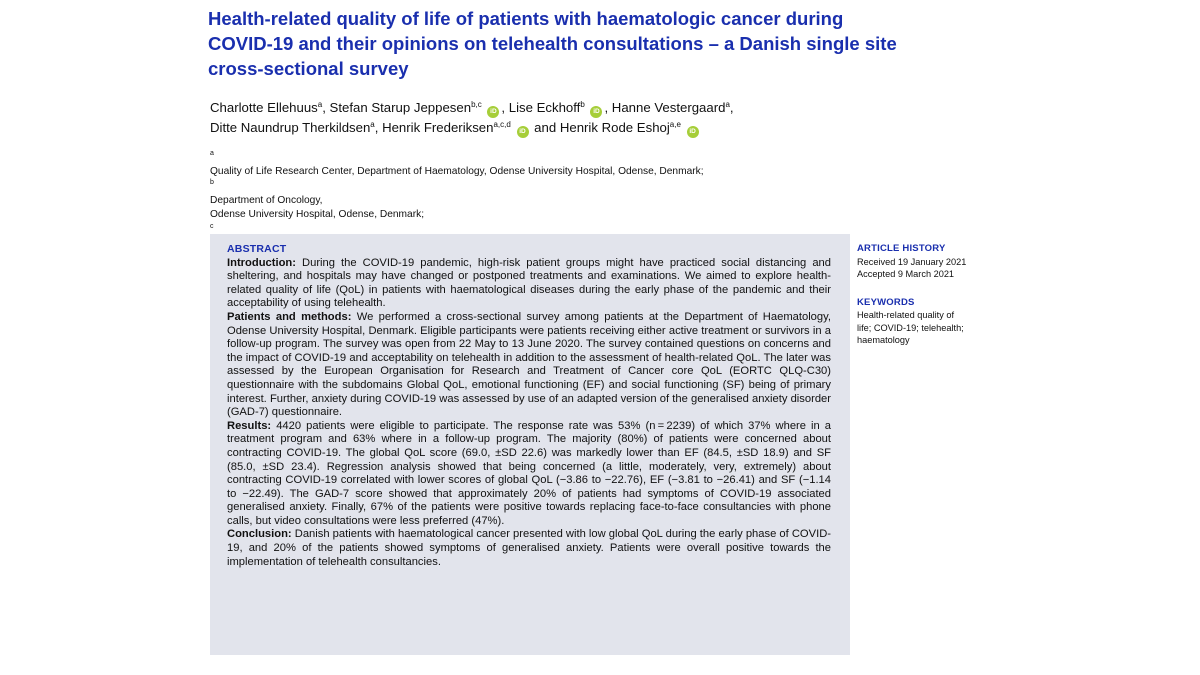 The height and width of the screenshot is (675, 1200). I want to click on author-affiliation-marker: b, so click(582, 104).